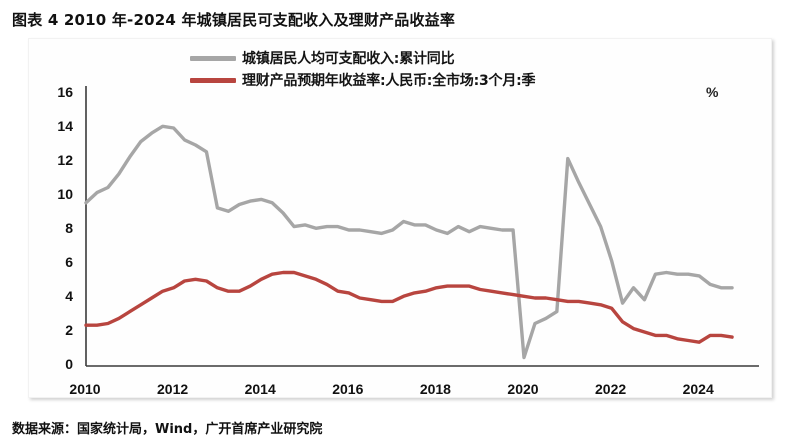 Image resolution: width=800 pixels, height=448 pixels. What do you see at coordinates (435, 389) in the screenshot?
I see `x-tick-2018: 2018` at bounding box center [435, 389].